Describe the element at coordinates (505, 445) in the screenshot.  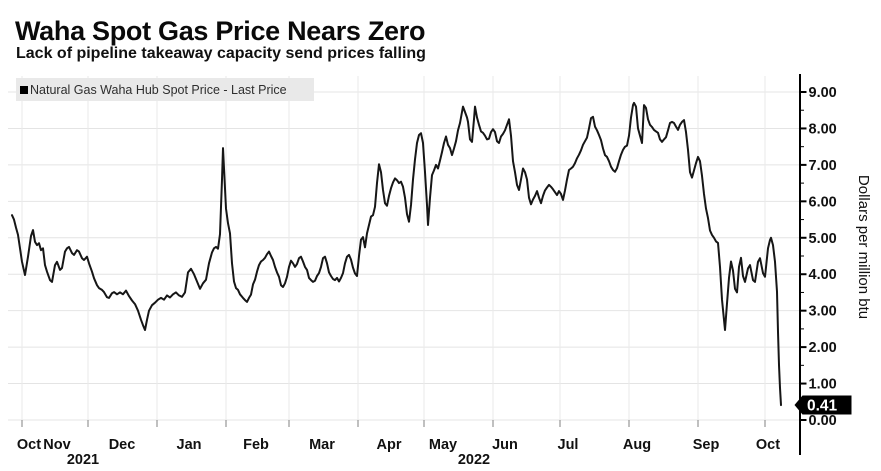
I see `month-label: Jun` at that location.